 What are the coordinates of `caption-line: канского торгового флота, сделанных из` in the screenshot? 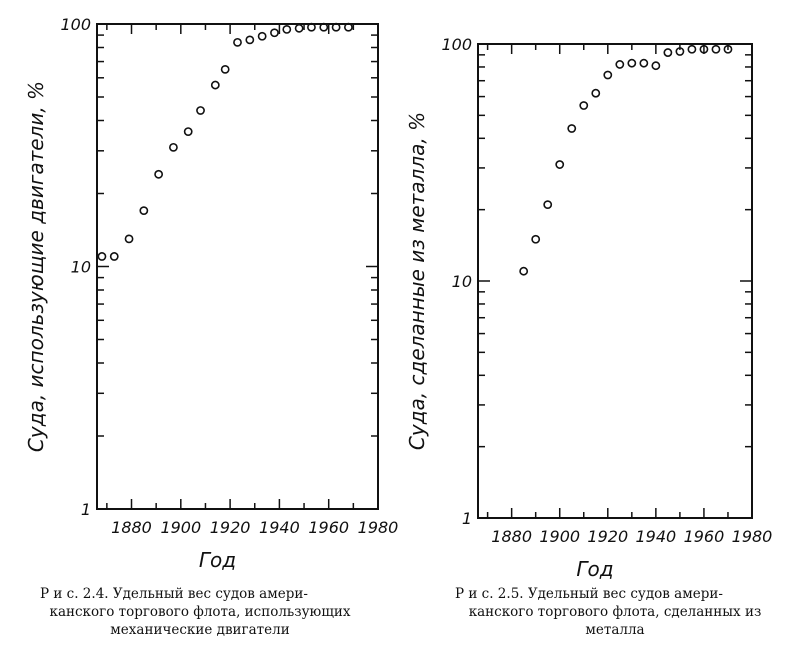 It's located at (615, 612).